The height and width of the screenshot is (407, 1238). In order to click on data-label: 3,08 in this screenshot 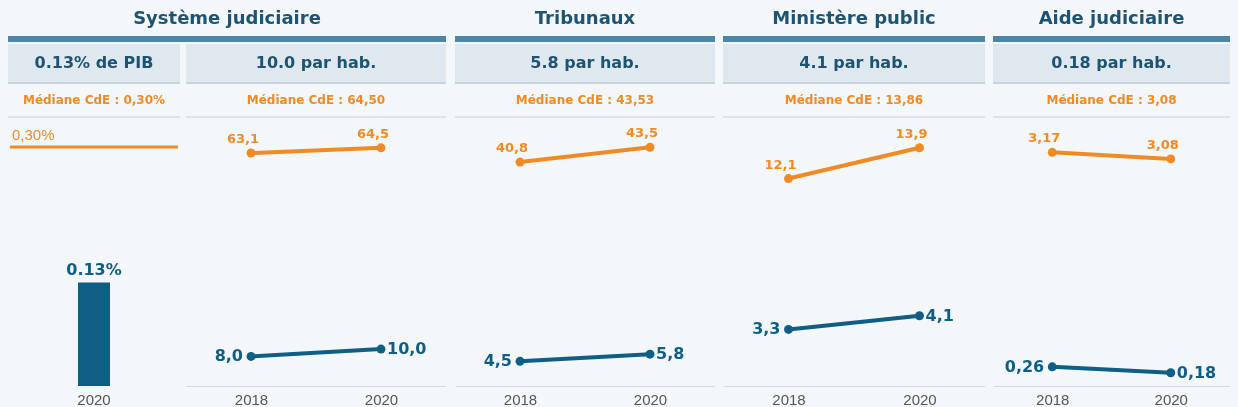, I will do `click(1162, 144)`.